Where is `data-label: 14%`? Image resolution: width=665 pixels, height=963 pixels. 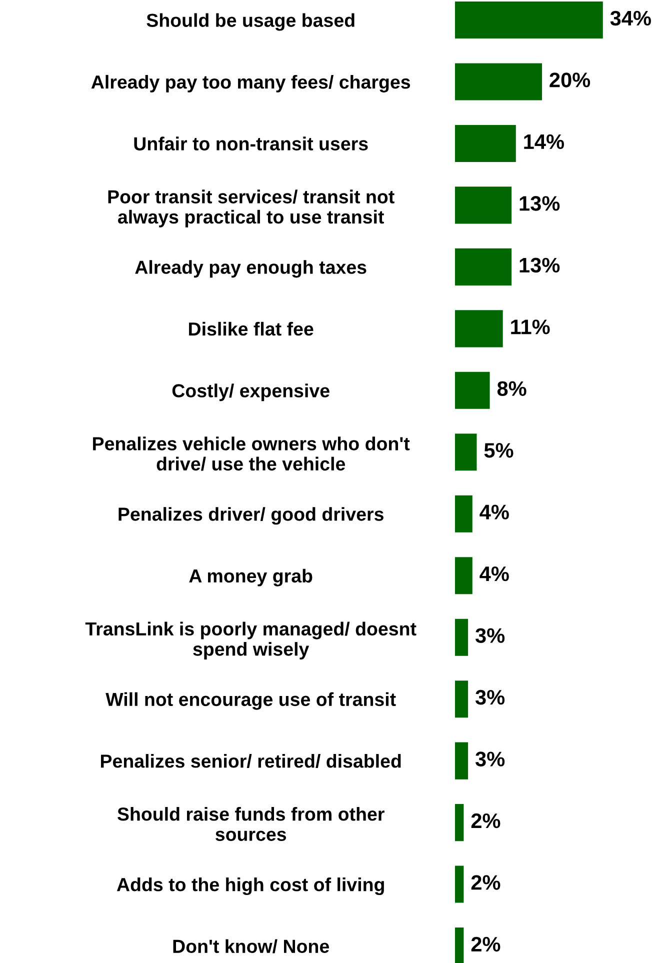
data-label: 14% is located at coordinates (544, 142).